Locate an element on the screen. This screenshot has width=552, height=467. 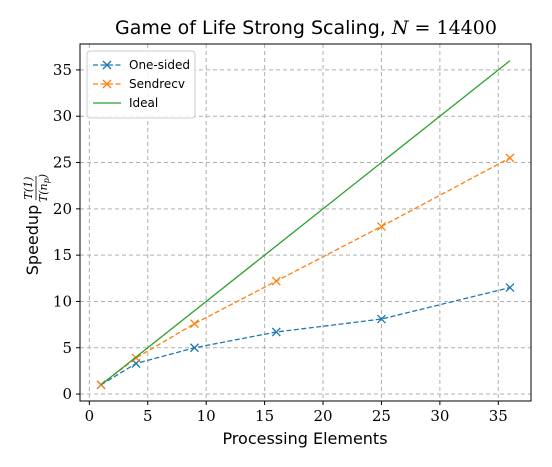
y-tick-label: 15 is located at coordinates (62, 255).